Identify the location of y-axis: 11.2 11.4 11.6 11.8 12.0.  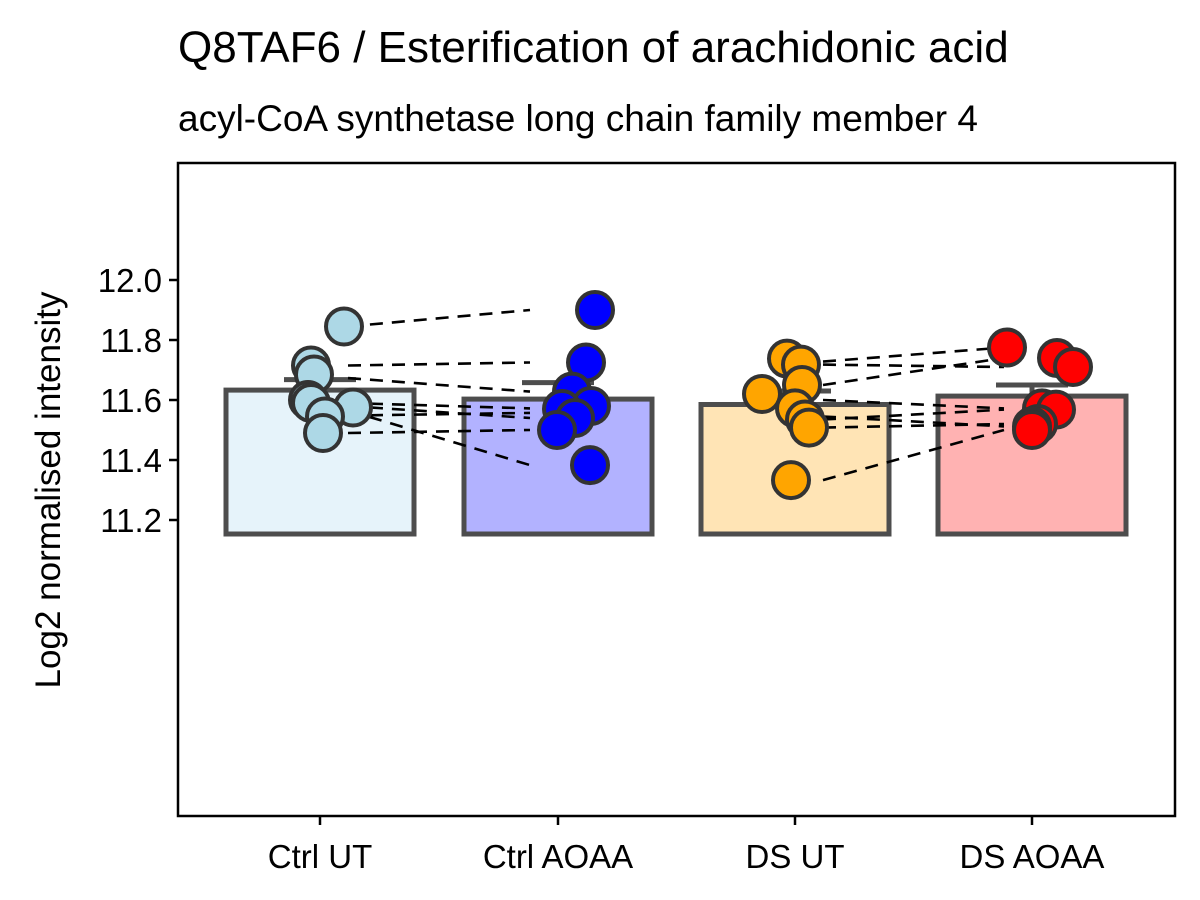
(138, 400).